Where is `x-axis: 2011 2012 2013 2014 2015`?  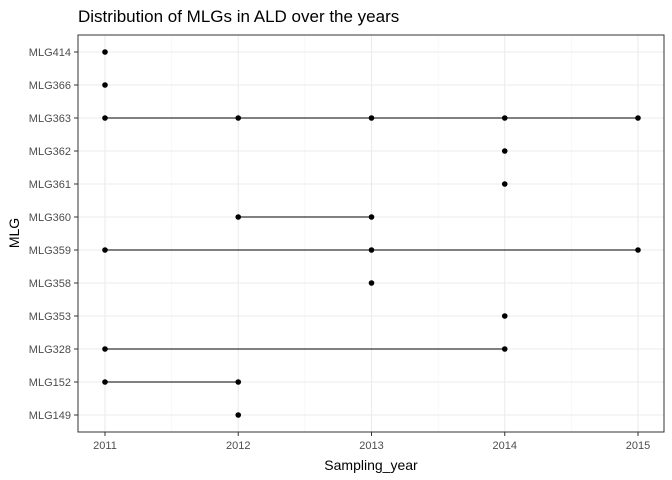
x-axis: 2011 2012 2013 2014 2015 is located at coordinates (371, 442).